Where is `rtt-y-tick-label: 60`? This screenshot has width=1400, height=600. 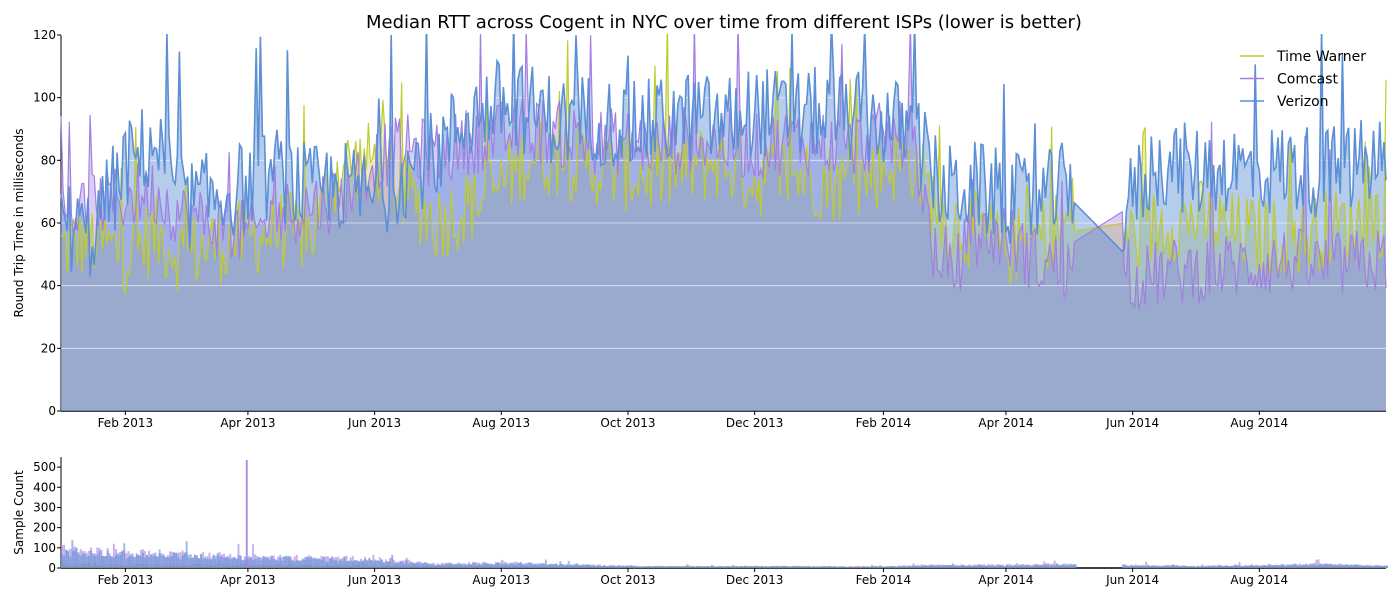 rtt-y-tick-label: 60 is located at coordinates (48, 223).